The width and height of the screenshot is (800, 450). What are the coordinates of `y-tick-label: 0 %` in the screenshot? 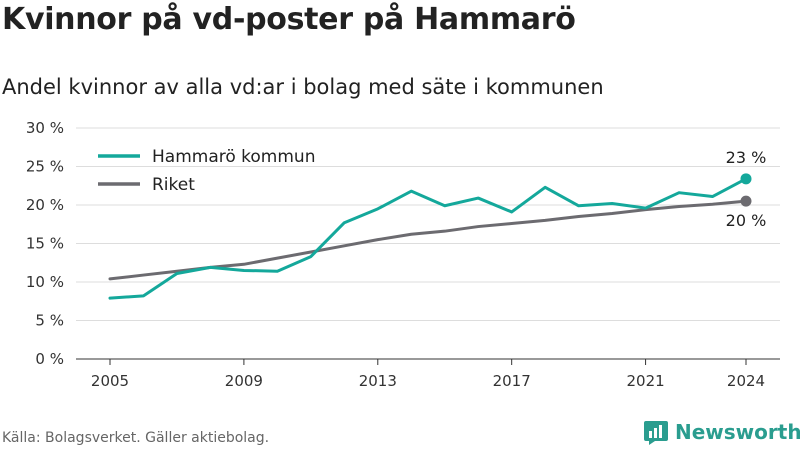 It's located at (49, 359).